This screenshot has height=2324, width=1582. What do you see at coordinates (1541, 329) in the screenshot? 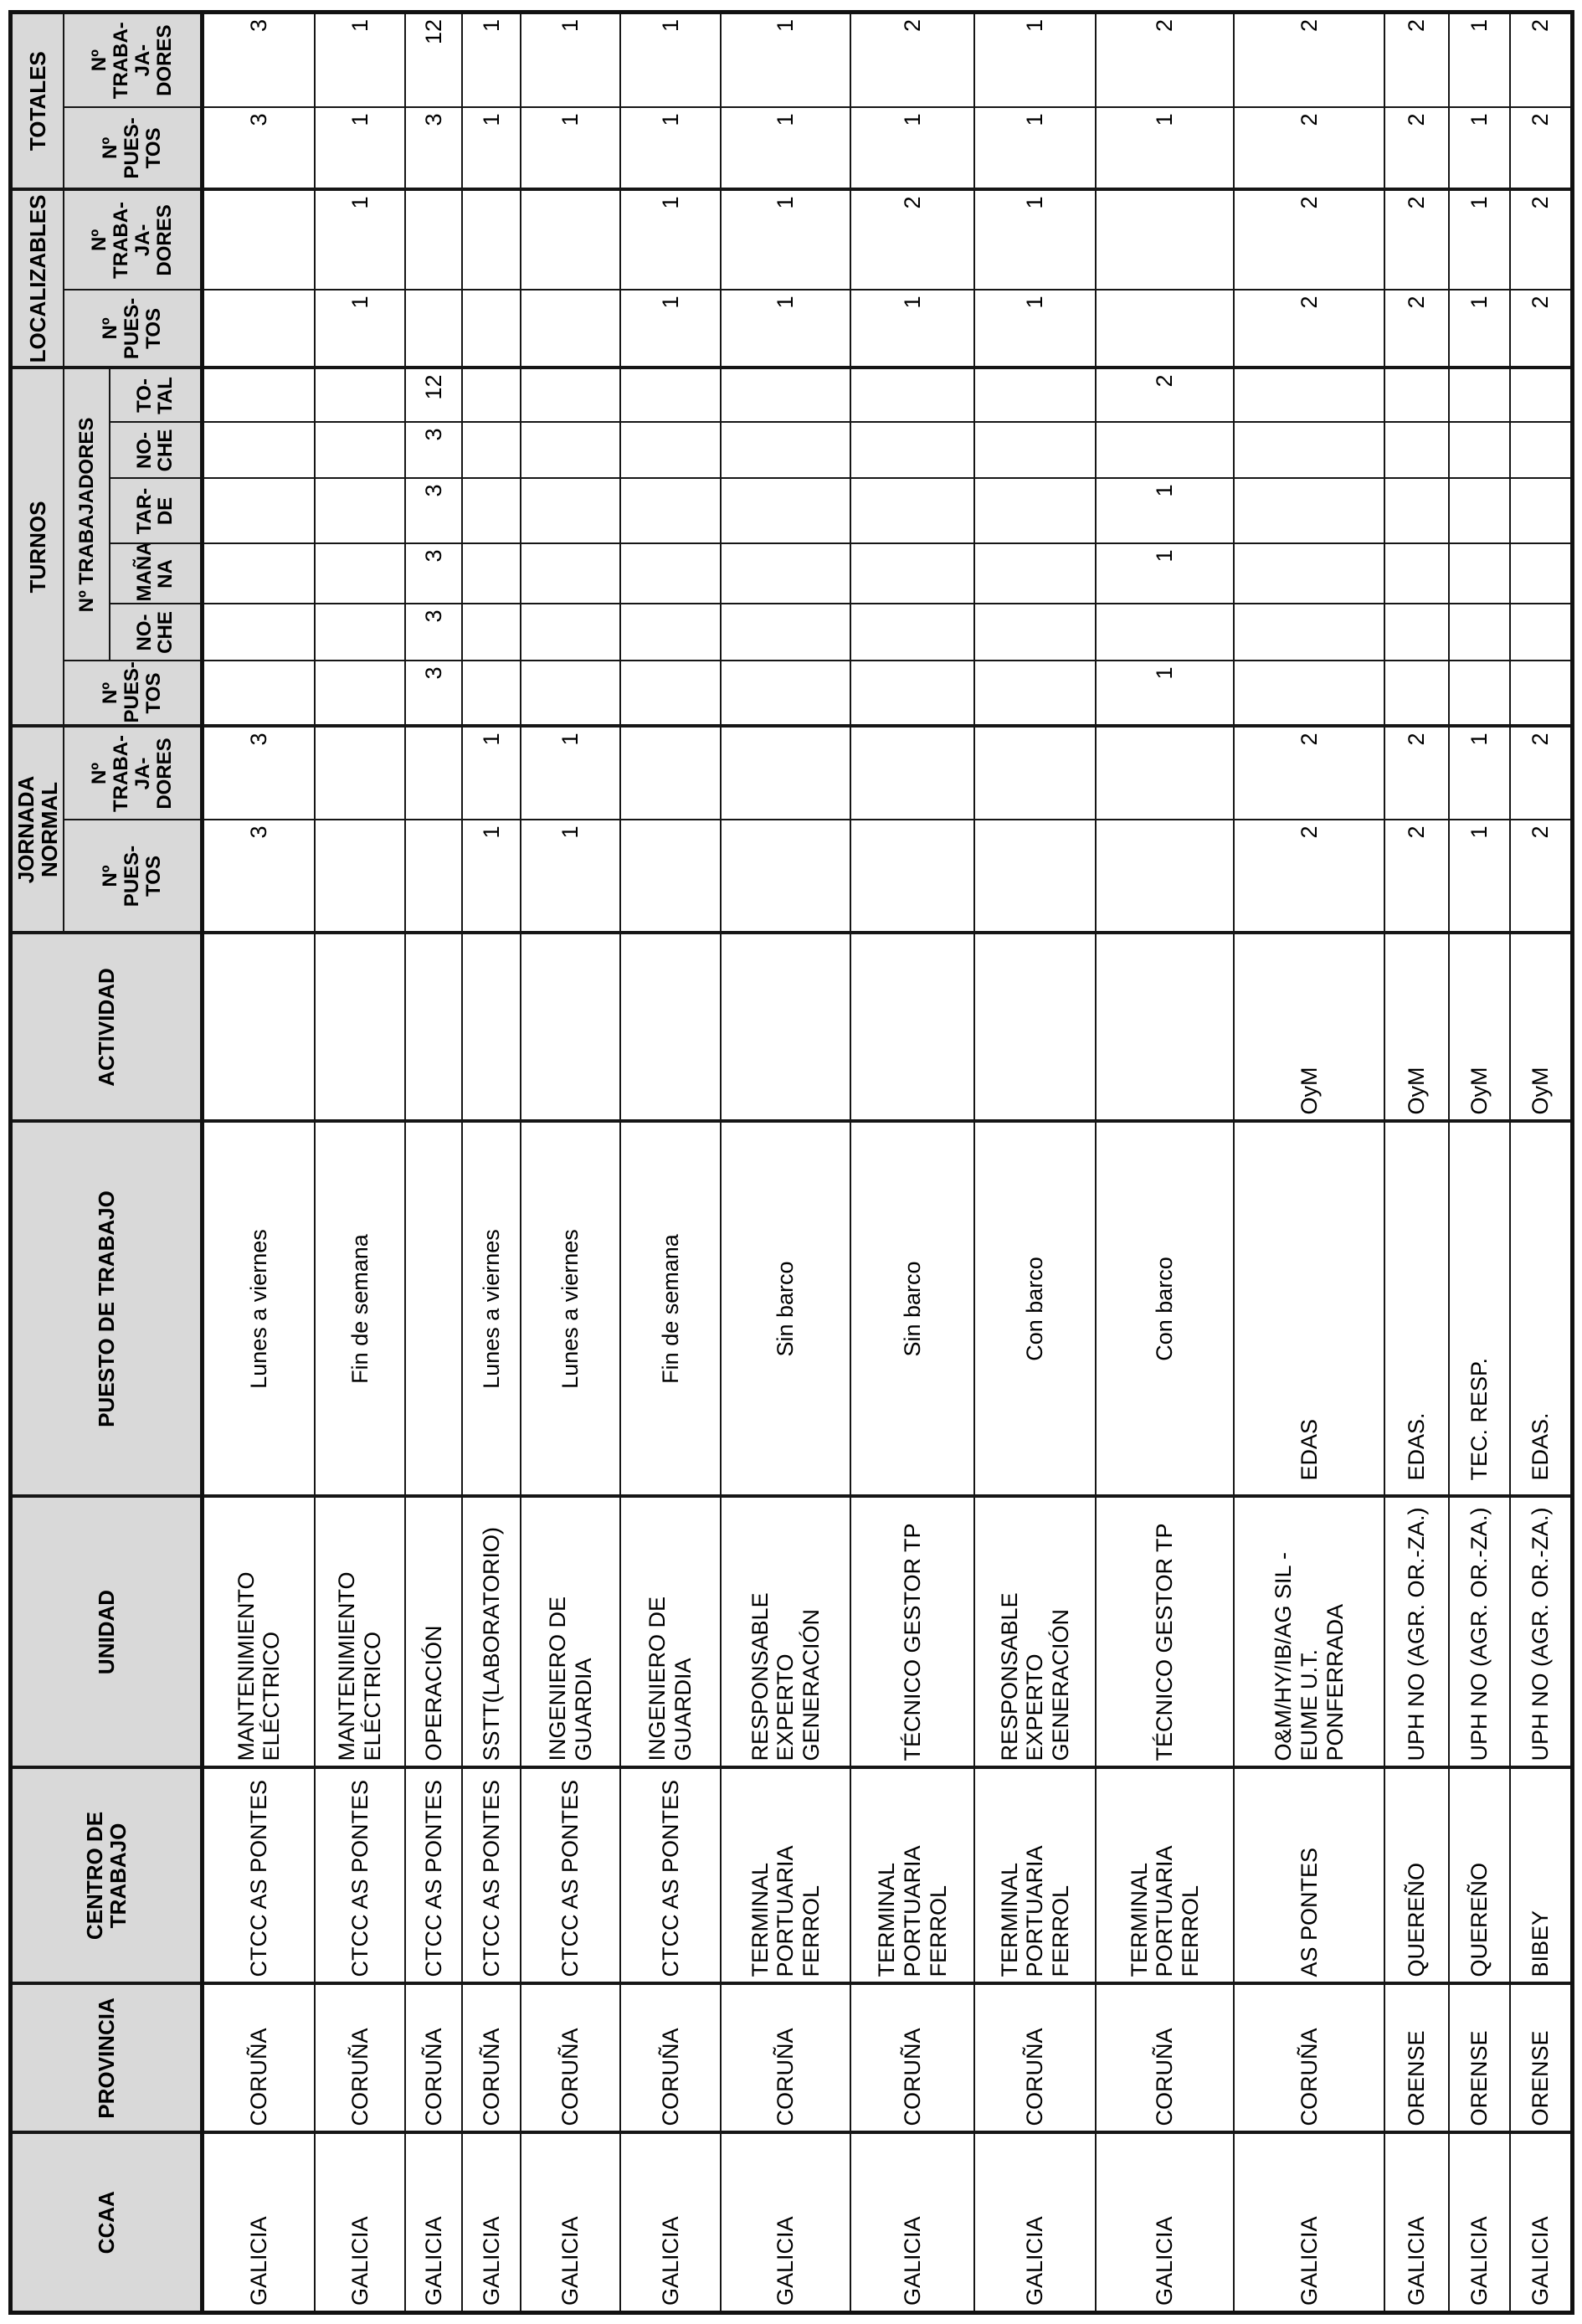
I see `cell-loc-puestos: 2` at bounding box center [1541, 329].